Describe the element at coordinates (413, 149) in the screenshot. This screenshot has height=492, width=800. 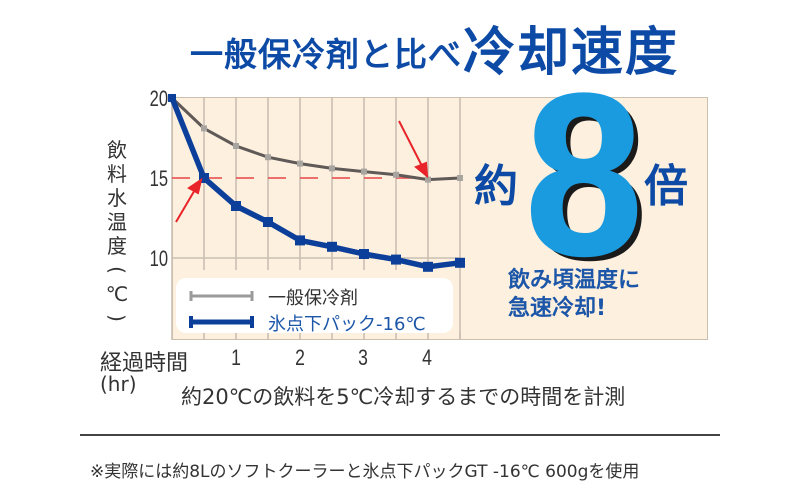
I see `arrow-icon-general` at that location.